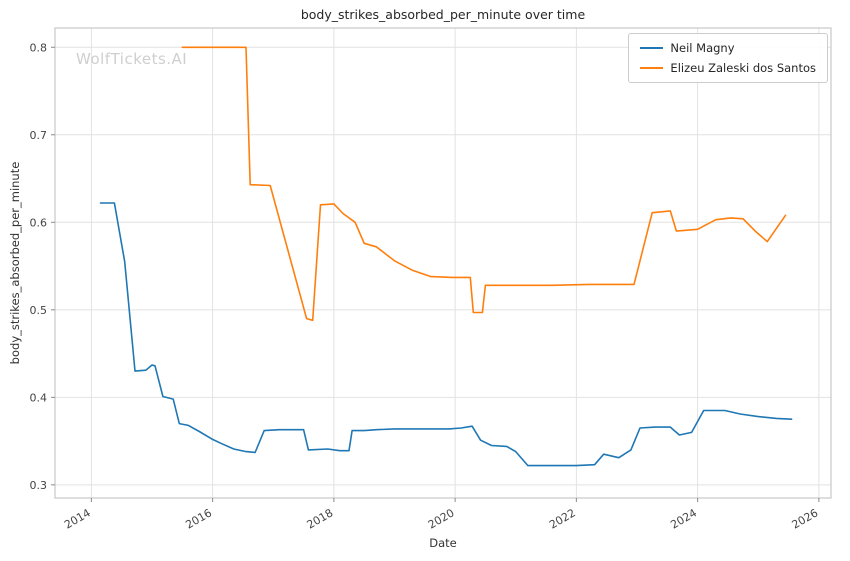 The image size is (850, 561). I want to click on watermark: WolfTickets.AI, so click(132, 59).